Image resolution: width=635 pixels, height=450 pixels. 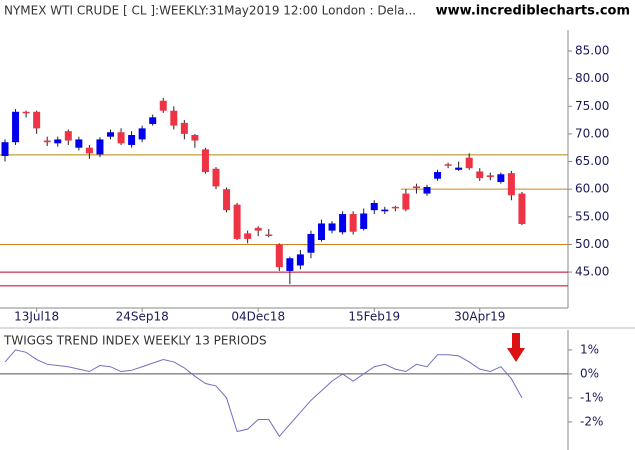 What do you see at coordinates (533, 11) in the screenshot?
I see `source: www.incrediblecharts.com` at bounding box center [533, 11].